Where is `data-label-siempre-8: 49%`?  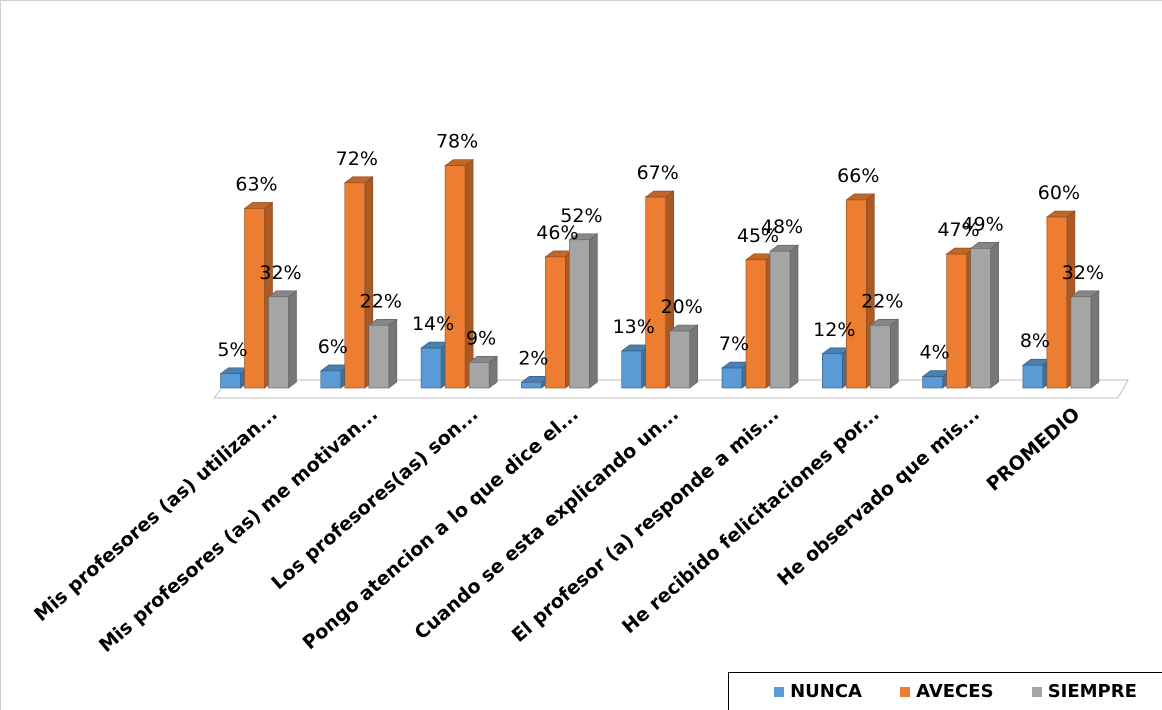
data-label-siempre-8: 49% is located at coordinates (982, 224).